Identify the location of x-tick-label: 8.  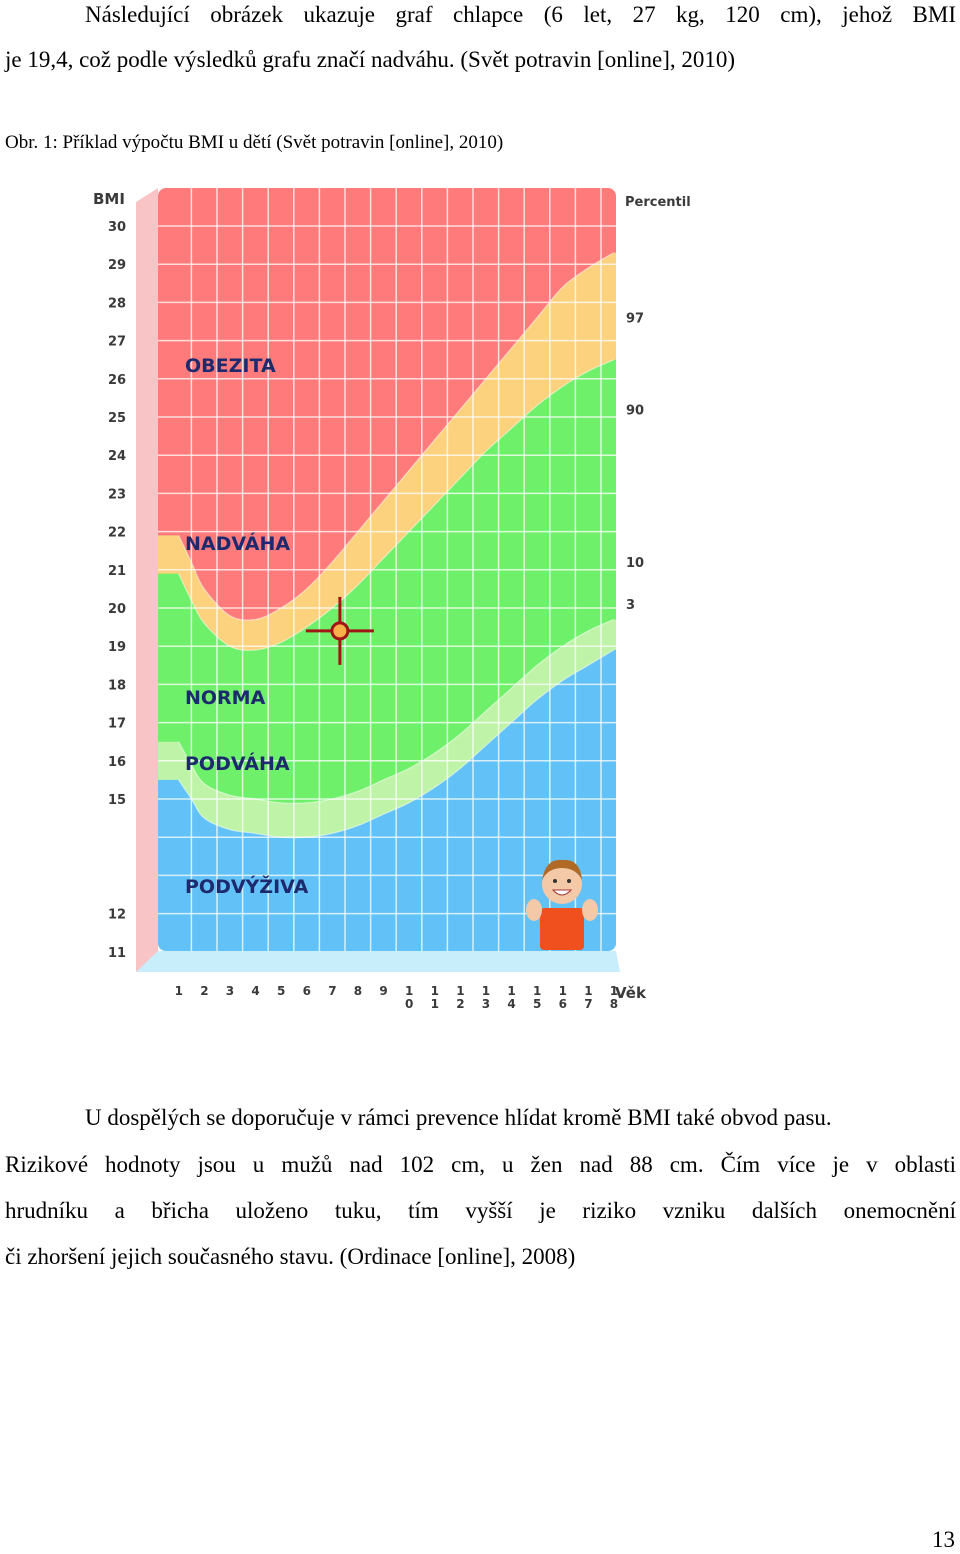
(358, 991).